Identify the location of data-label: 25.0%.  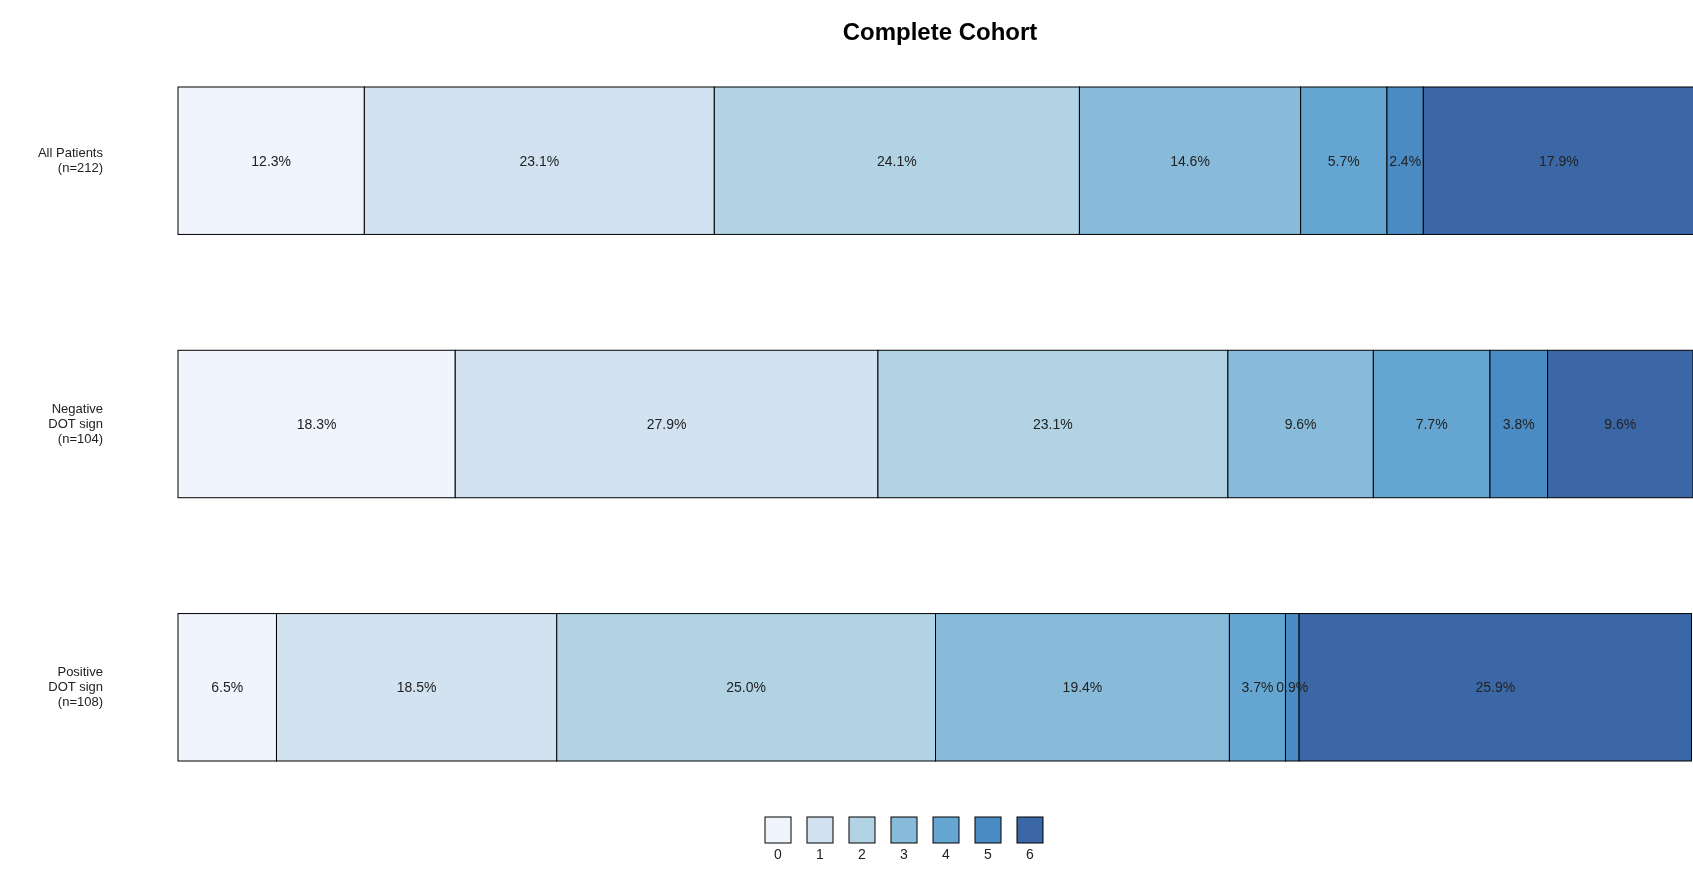
(746, 687).